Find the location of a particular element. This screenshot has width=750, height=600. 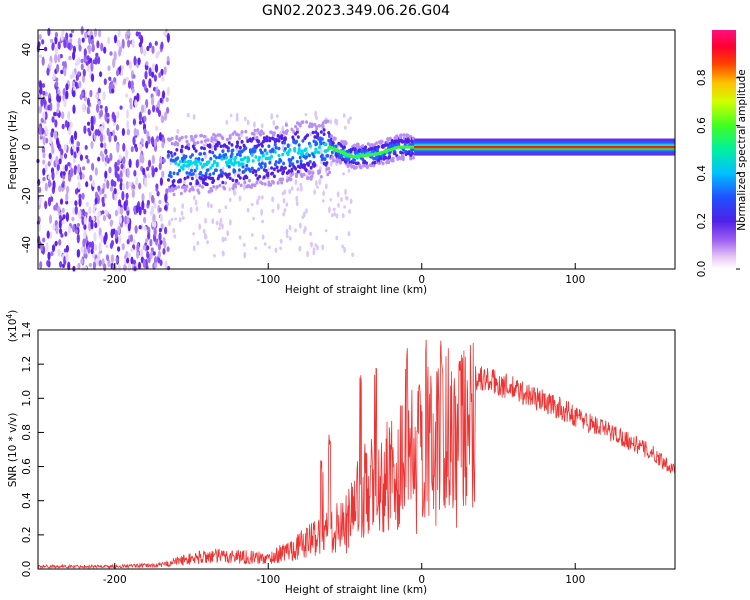

colorbar-ticks: 0.0 0.2 0.4 0.6 0.8 is located at coordinates (718, 173).